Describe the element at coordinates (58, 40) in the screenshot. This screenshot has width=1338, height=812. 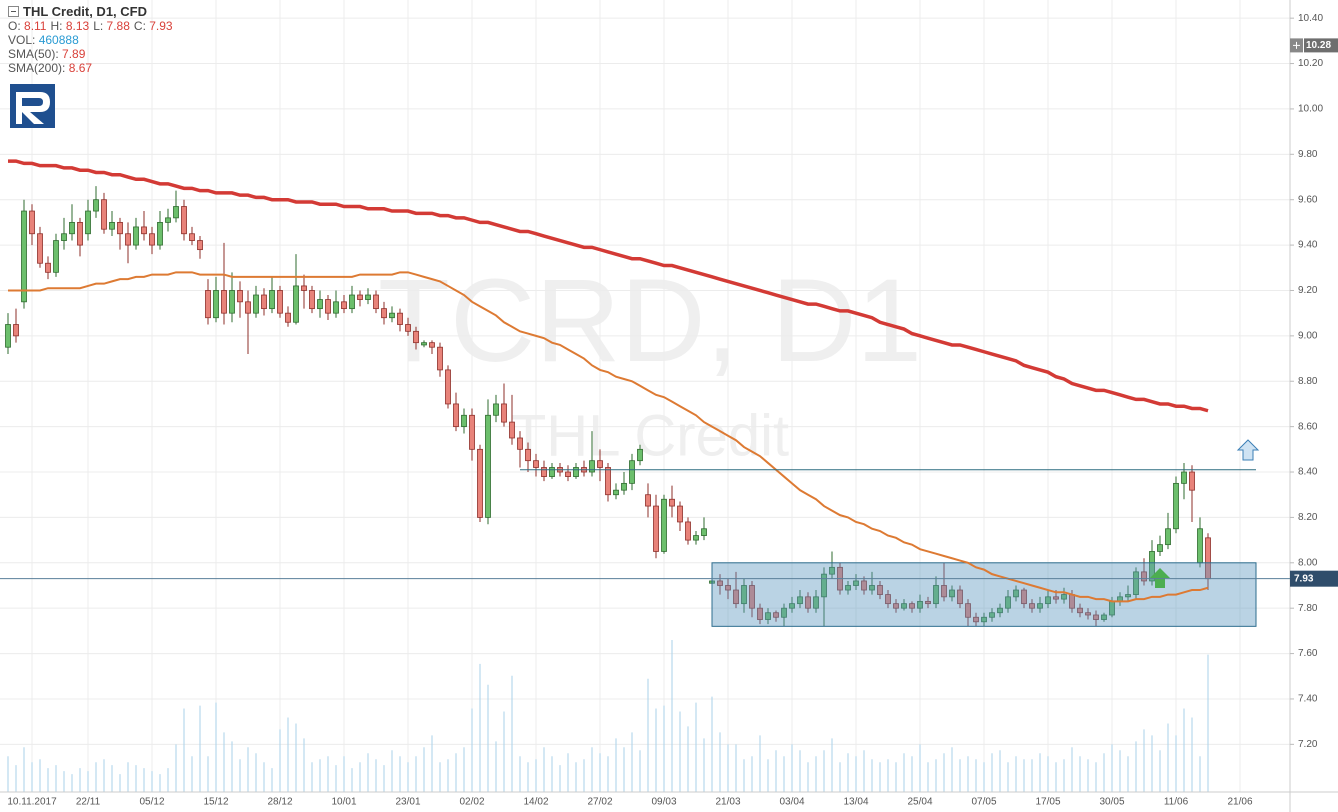
I see `value: 460888` at that location.